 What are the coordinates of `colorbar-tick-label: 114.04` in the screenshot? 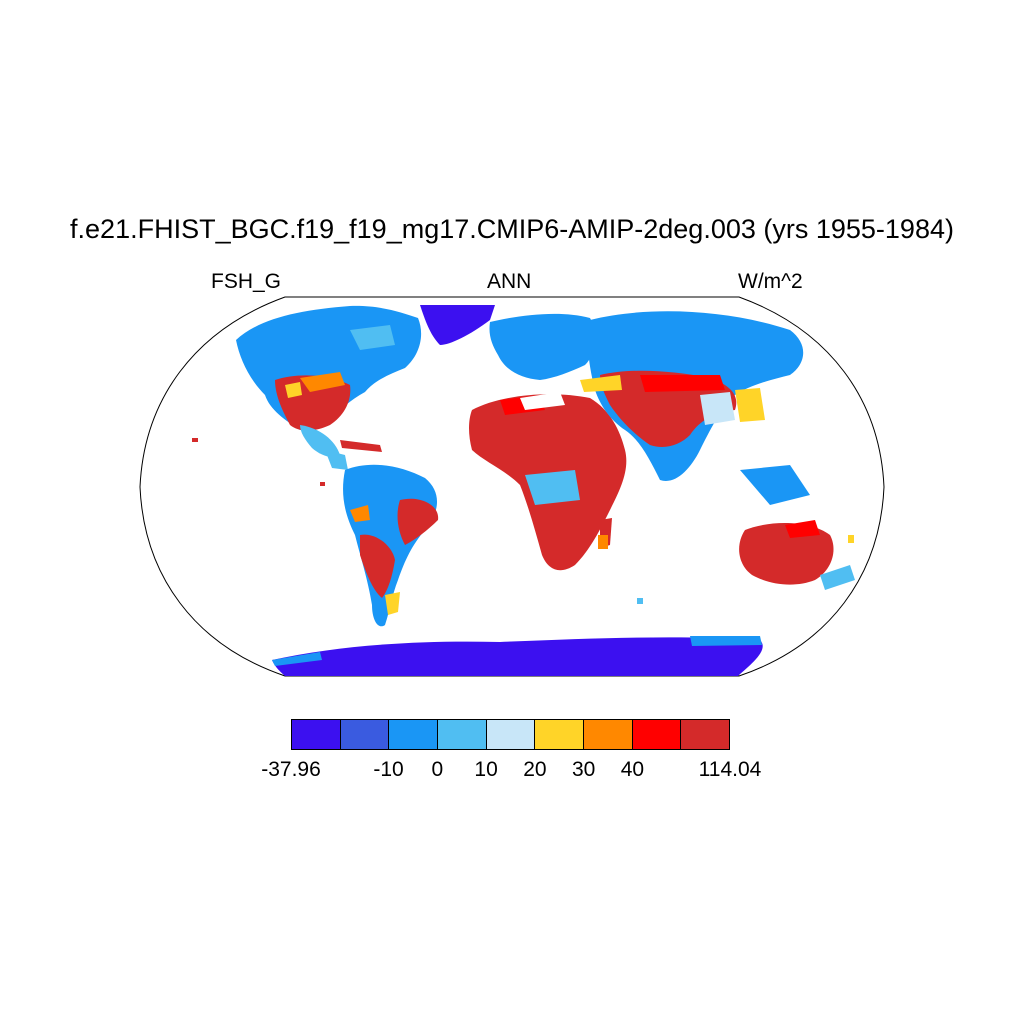 It's located at (730, 769).